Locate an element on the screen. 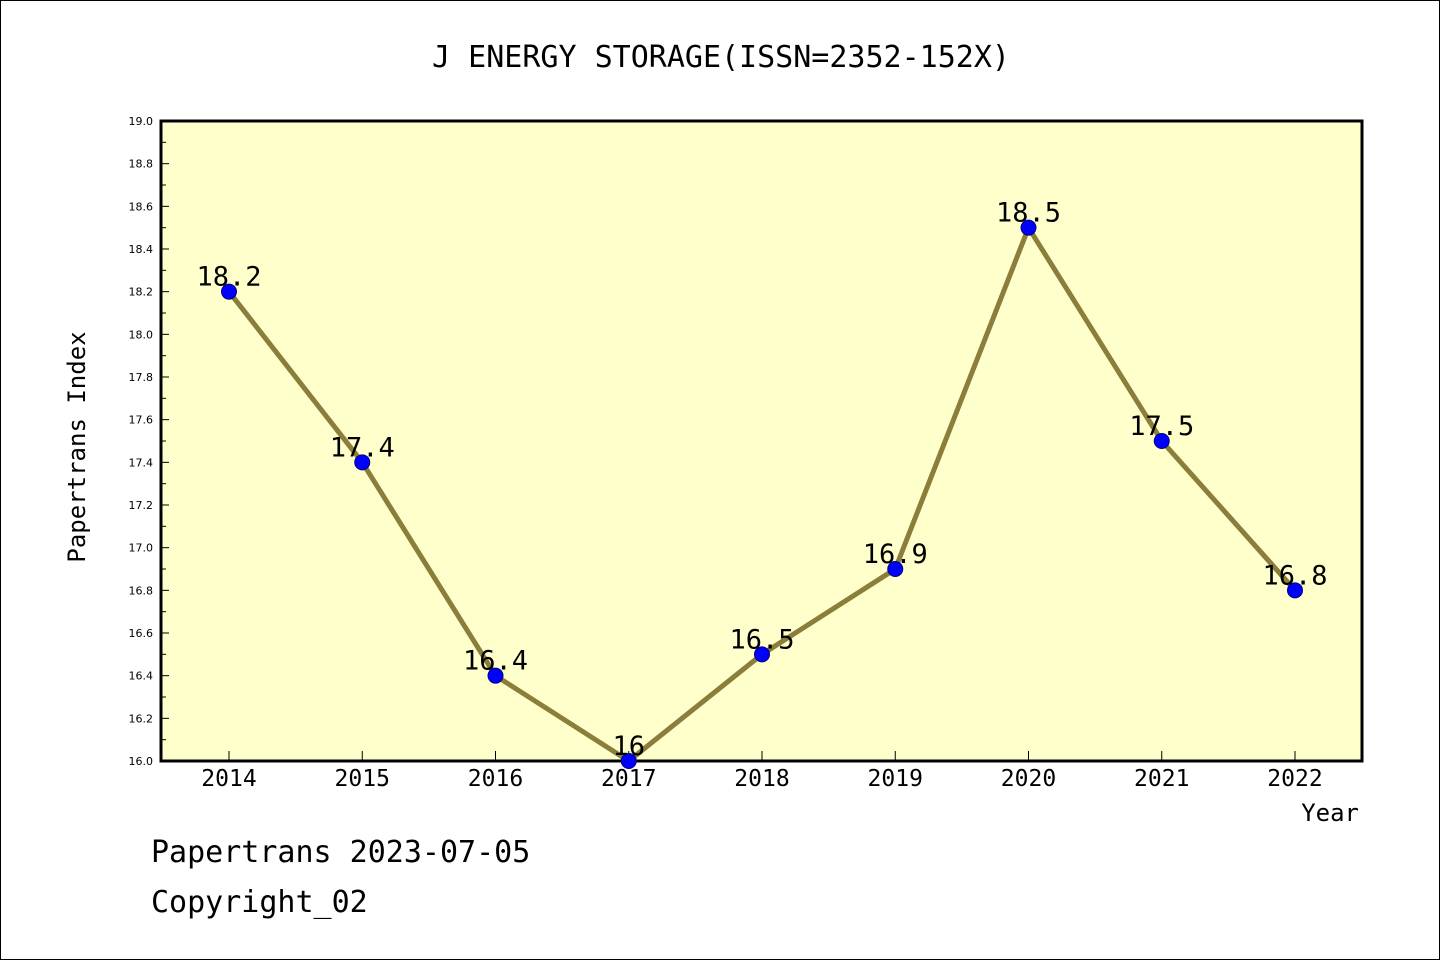  y-tick-label: 18.6 is located at coordinates (141, 206).